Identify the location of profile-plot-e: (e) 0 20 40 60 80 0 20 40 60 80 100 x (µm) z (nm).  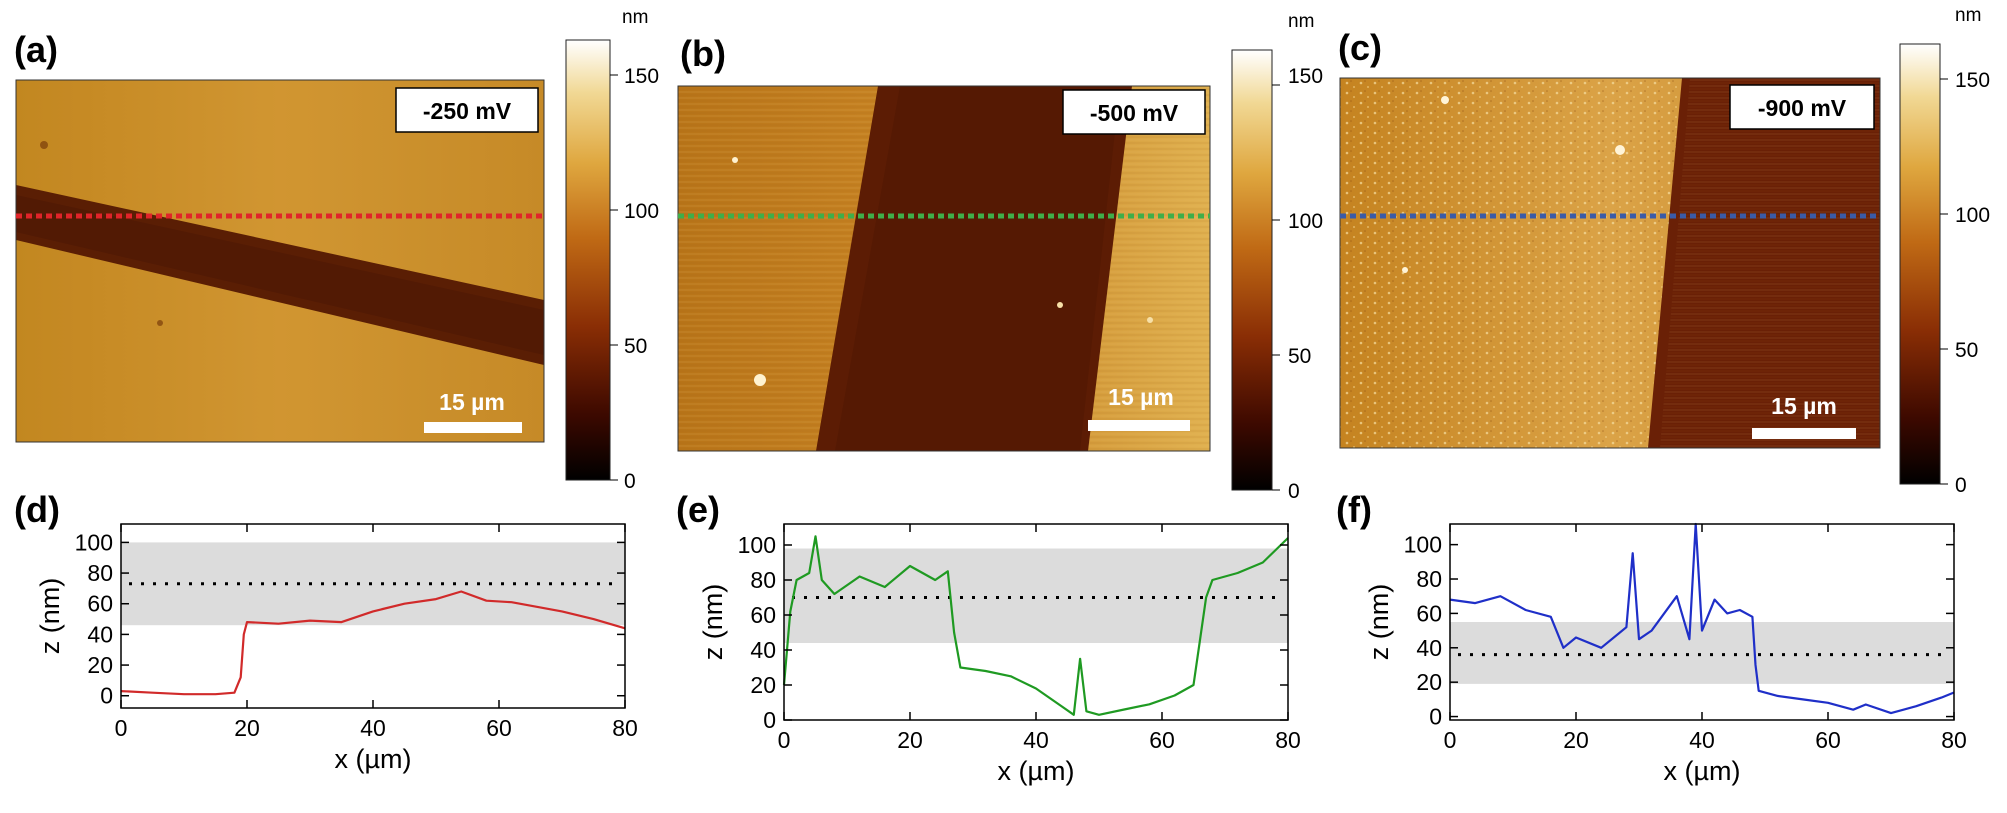
(988, 637).